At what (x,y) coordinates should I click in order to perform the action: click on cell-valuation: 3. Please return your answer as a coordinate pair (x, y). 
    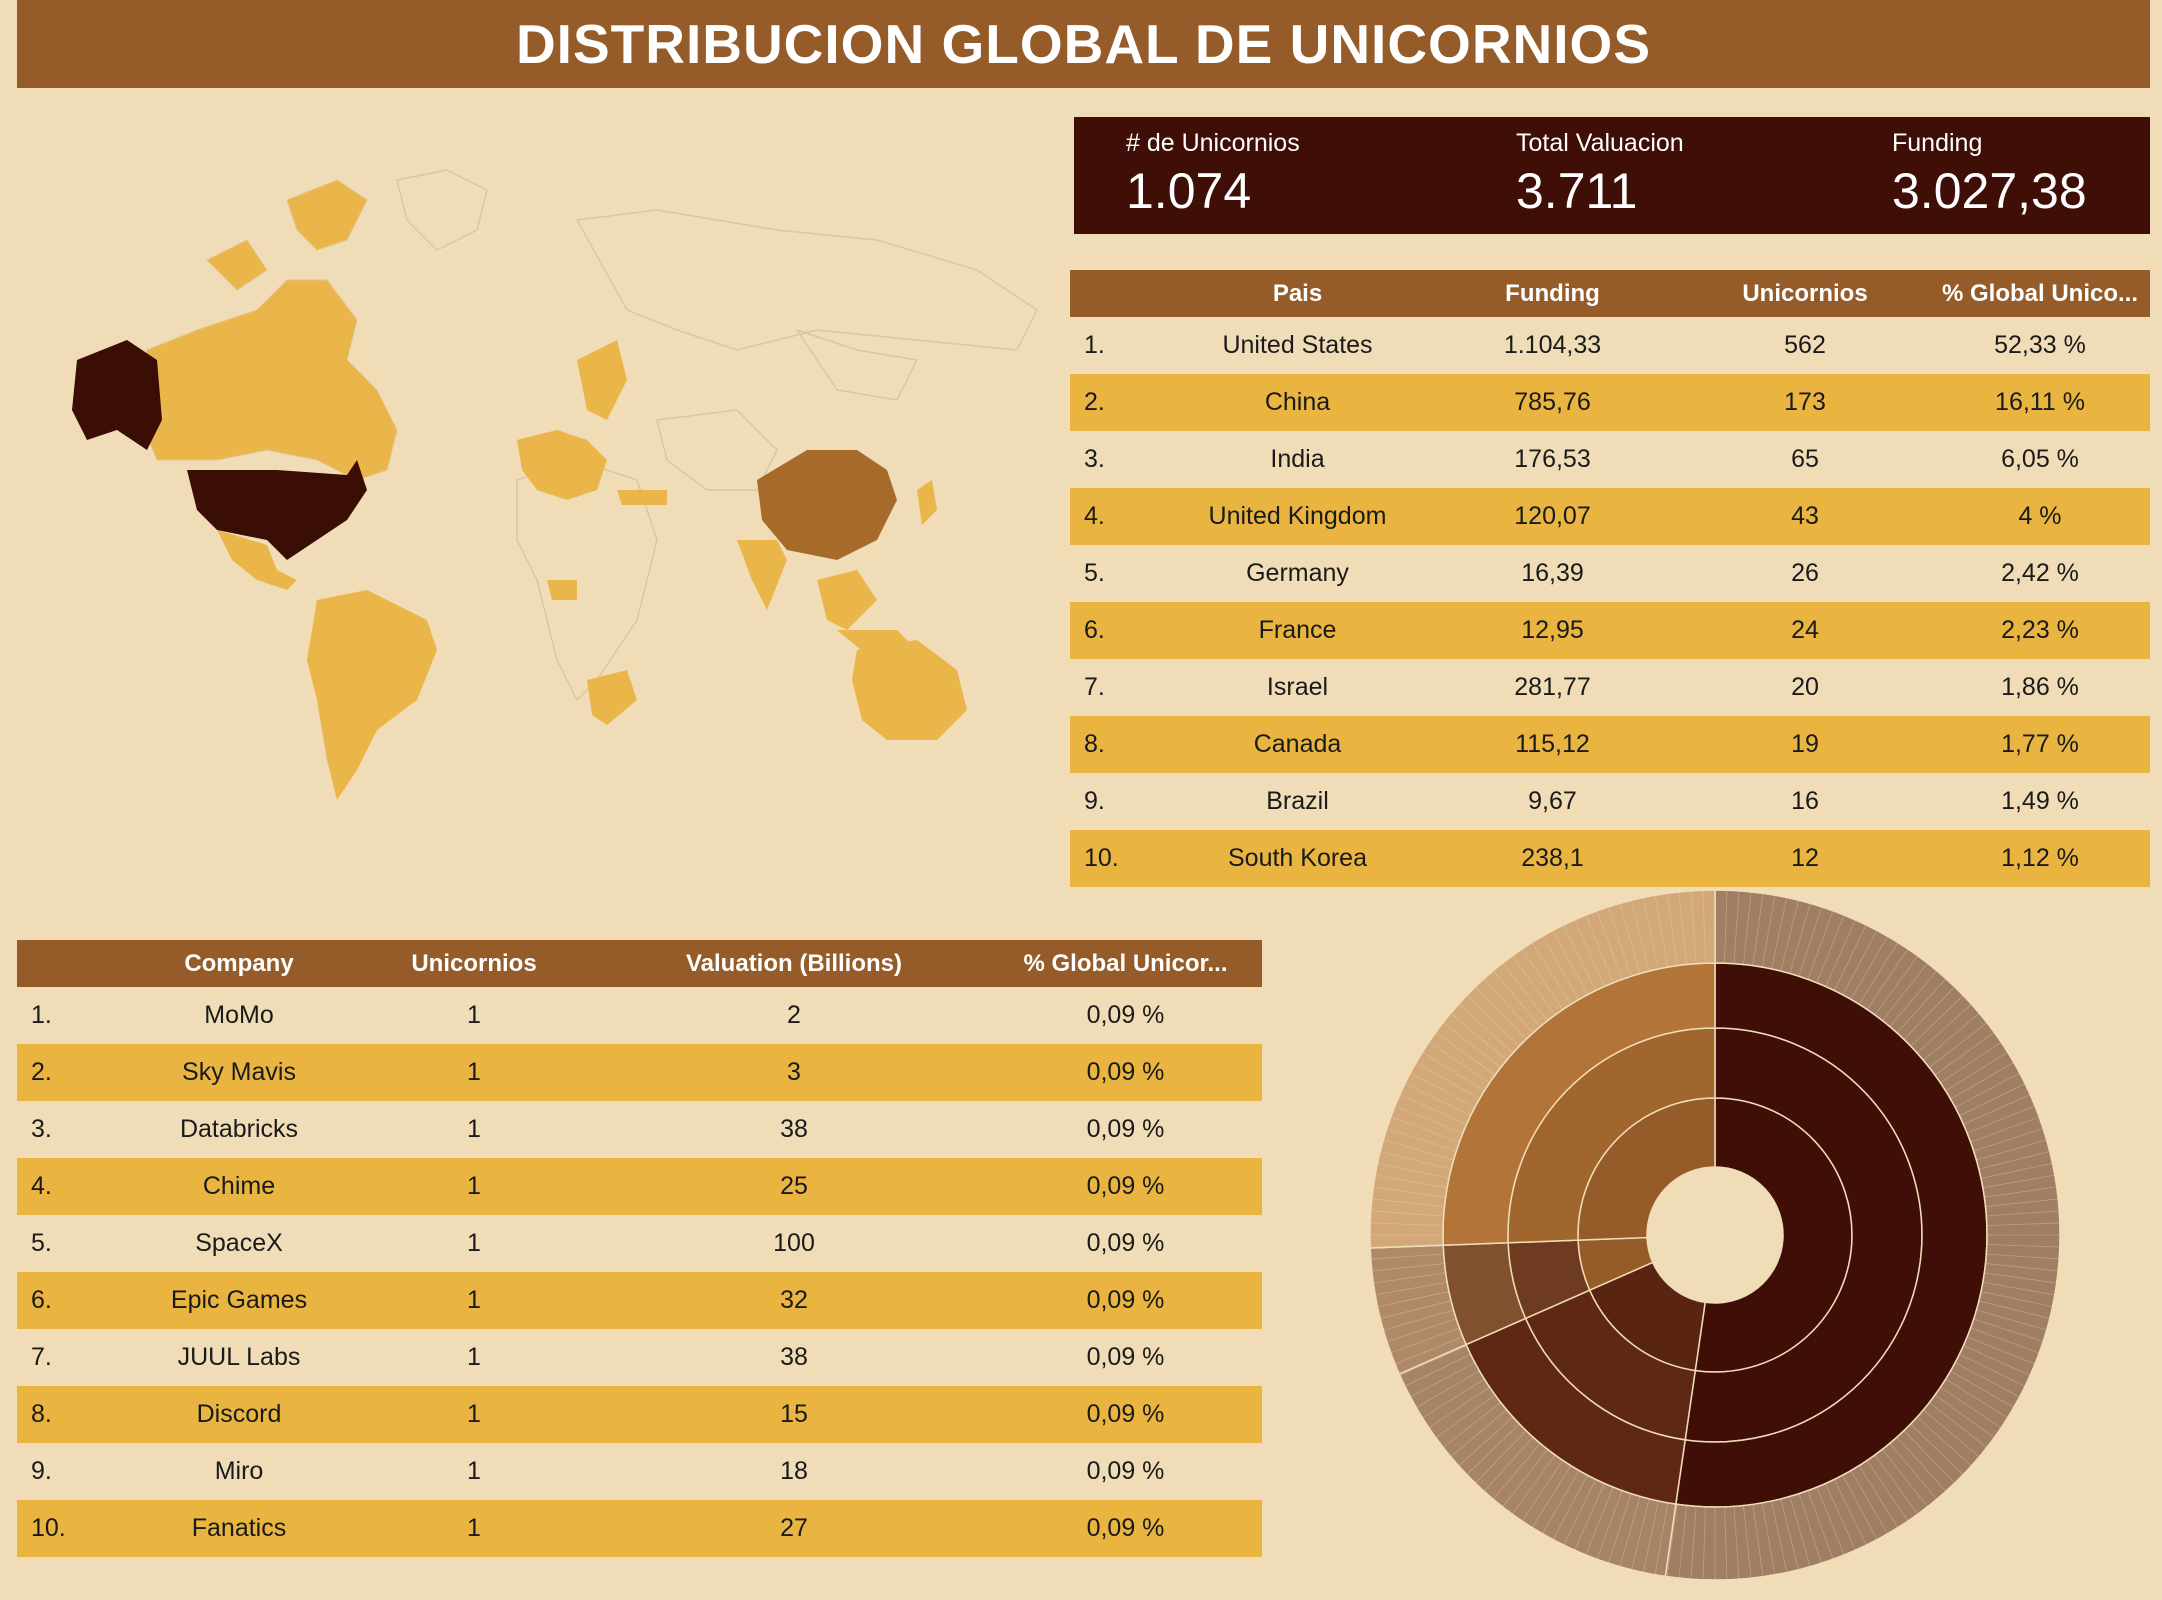
    Looking at the image, I should click on (794, 1072).